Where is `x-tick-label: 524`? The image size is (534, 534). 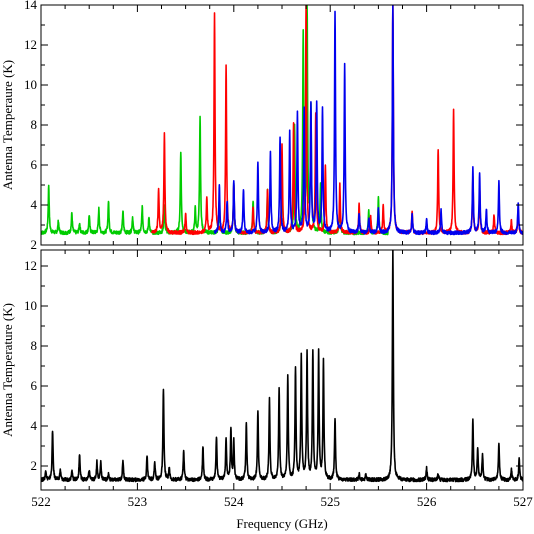 x-tick-label: 524 is located at coordinates (234, 501).